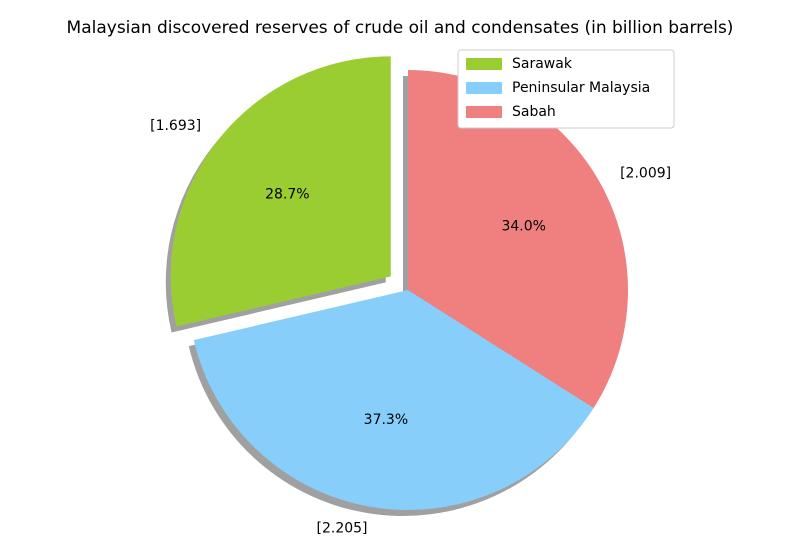  I want to click on legend: Sarawak Peninsular Malaysia Sabah, so click(566, 89).